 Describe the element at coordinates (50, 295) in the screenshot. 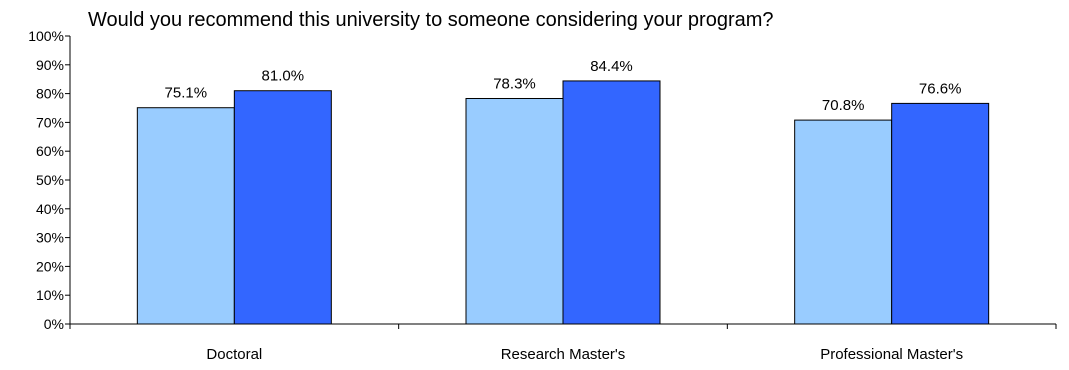

I see `y-tick-label: 10%` at that location.